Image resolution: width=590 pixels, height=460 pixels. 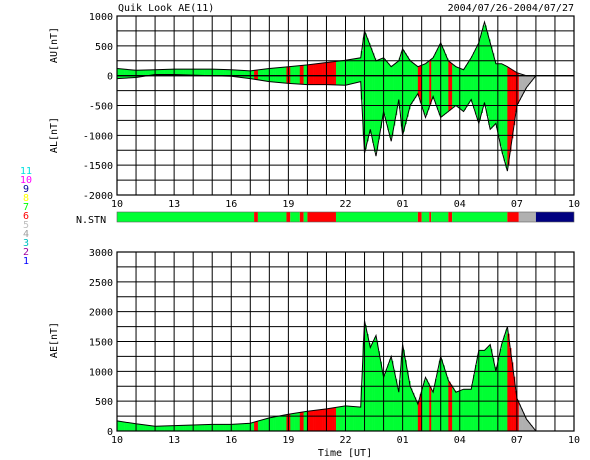 What do you see at coordinates (325, 218) in the screenshot?
I see `station-count-bar: N.STN` at bounding box center [325, 218].